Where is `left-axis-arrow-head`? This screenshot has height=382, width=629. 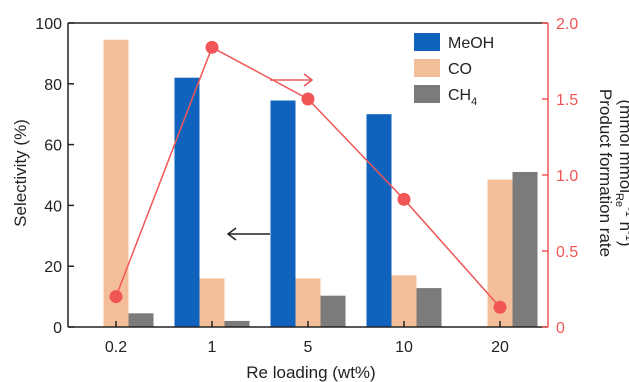
left-axis-arrow-head is located at coordinates (231, 234).